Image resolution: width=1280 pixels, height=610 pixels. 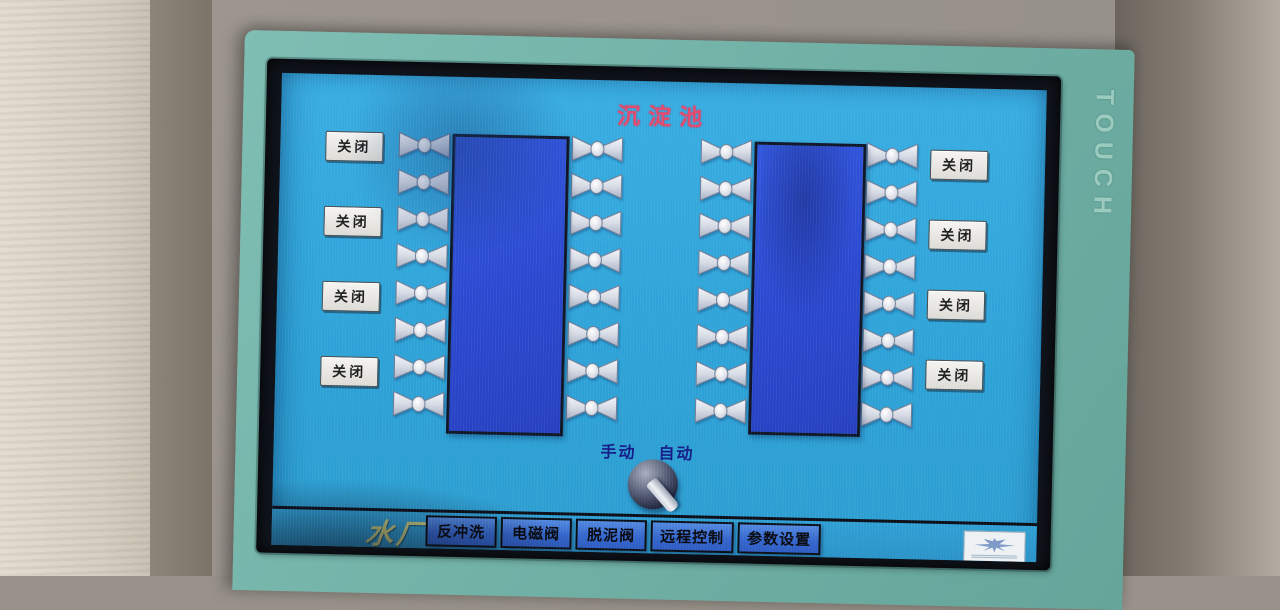 What do you see at coordinates (994, 558) in the screenshot?
I see `logo-text-line` at bounding box center [994, 558].